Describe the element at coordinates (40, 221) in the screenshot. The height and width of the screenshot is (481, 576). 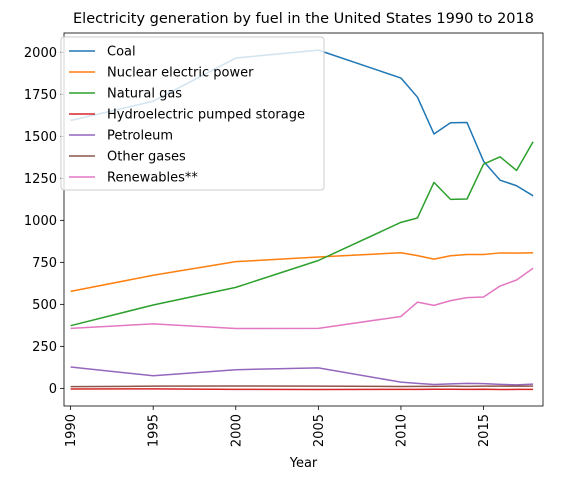
I see `y-tick-label: 1000` at that location.